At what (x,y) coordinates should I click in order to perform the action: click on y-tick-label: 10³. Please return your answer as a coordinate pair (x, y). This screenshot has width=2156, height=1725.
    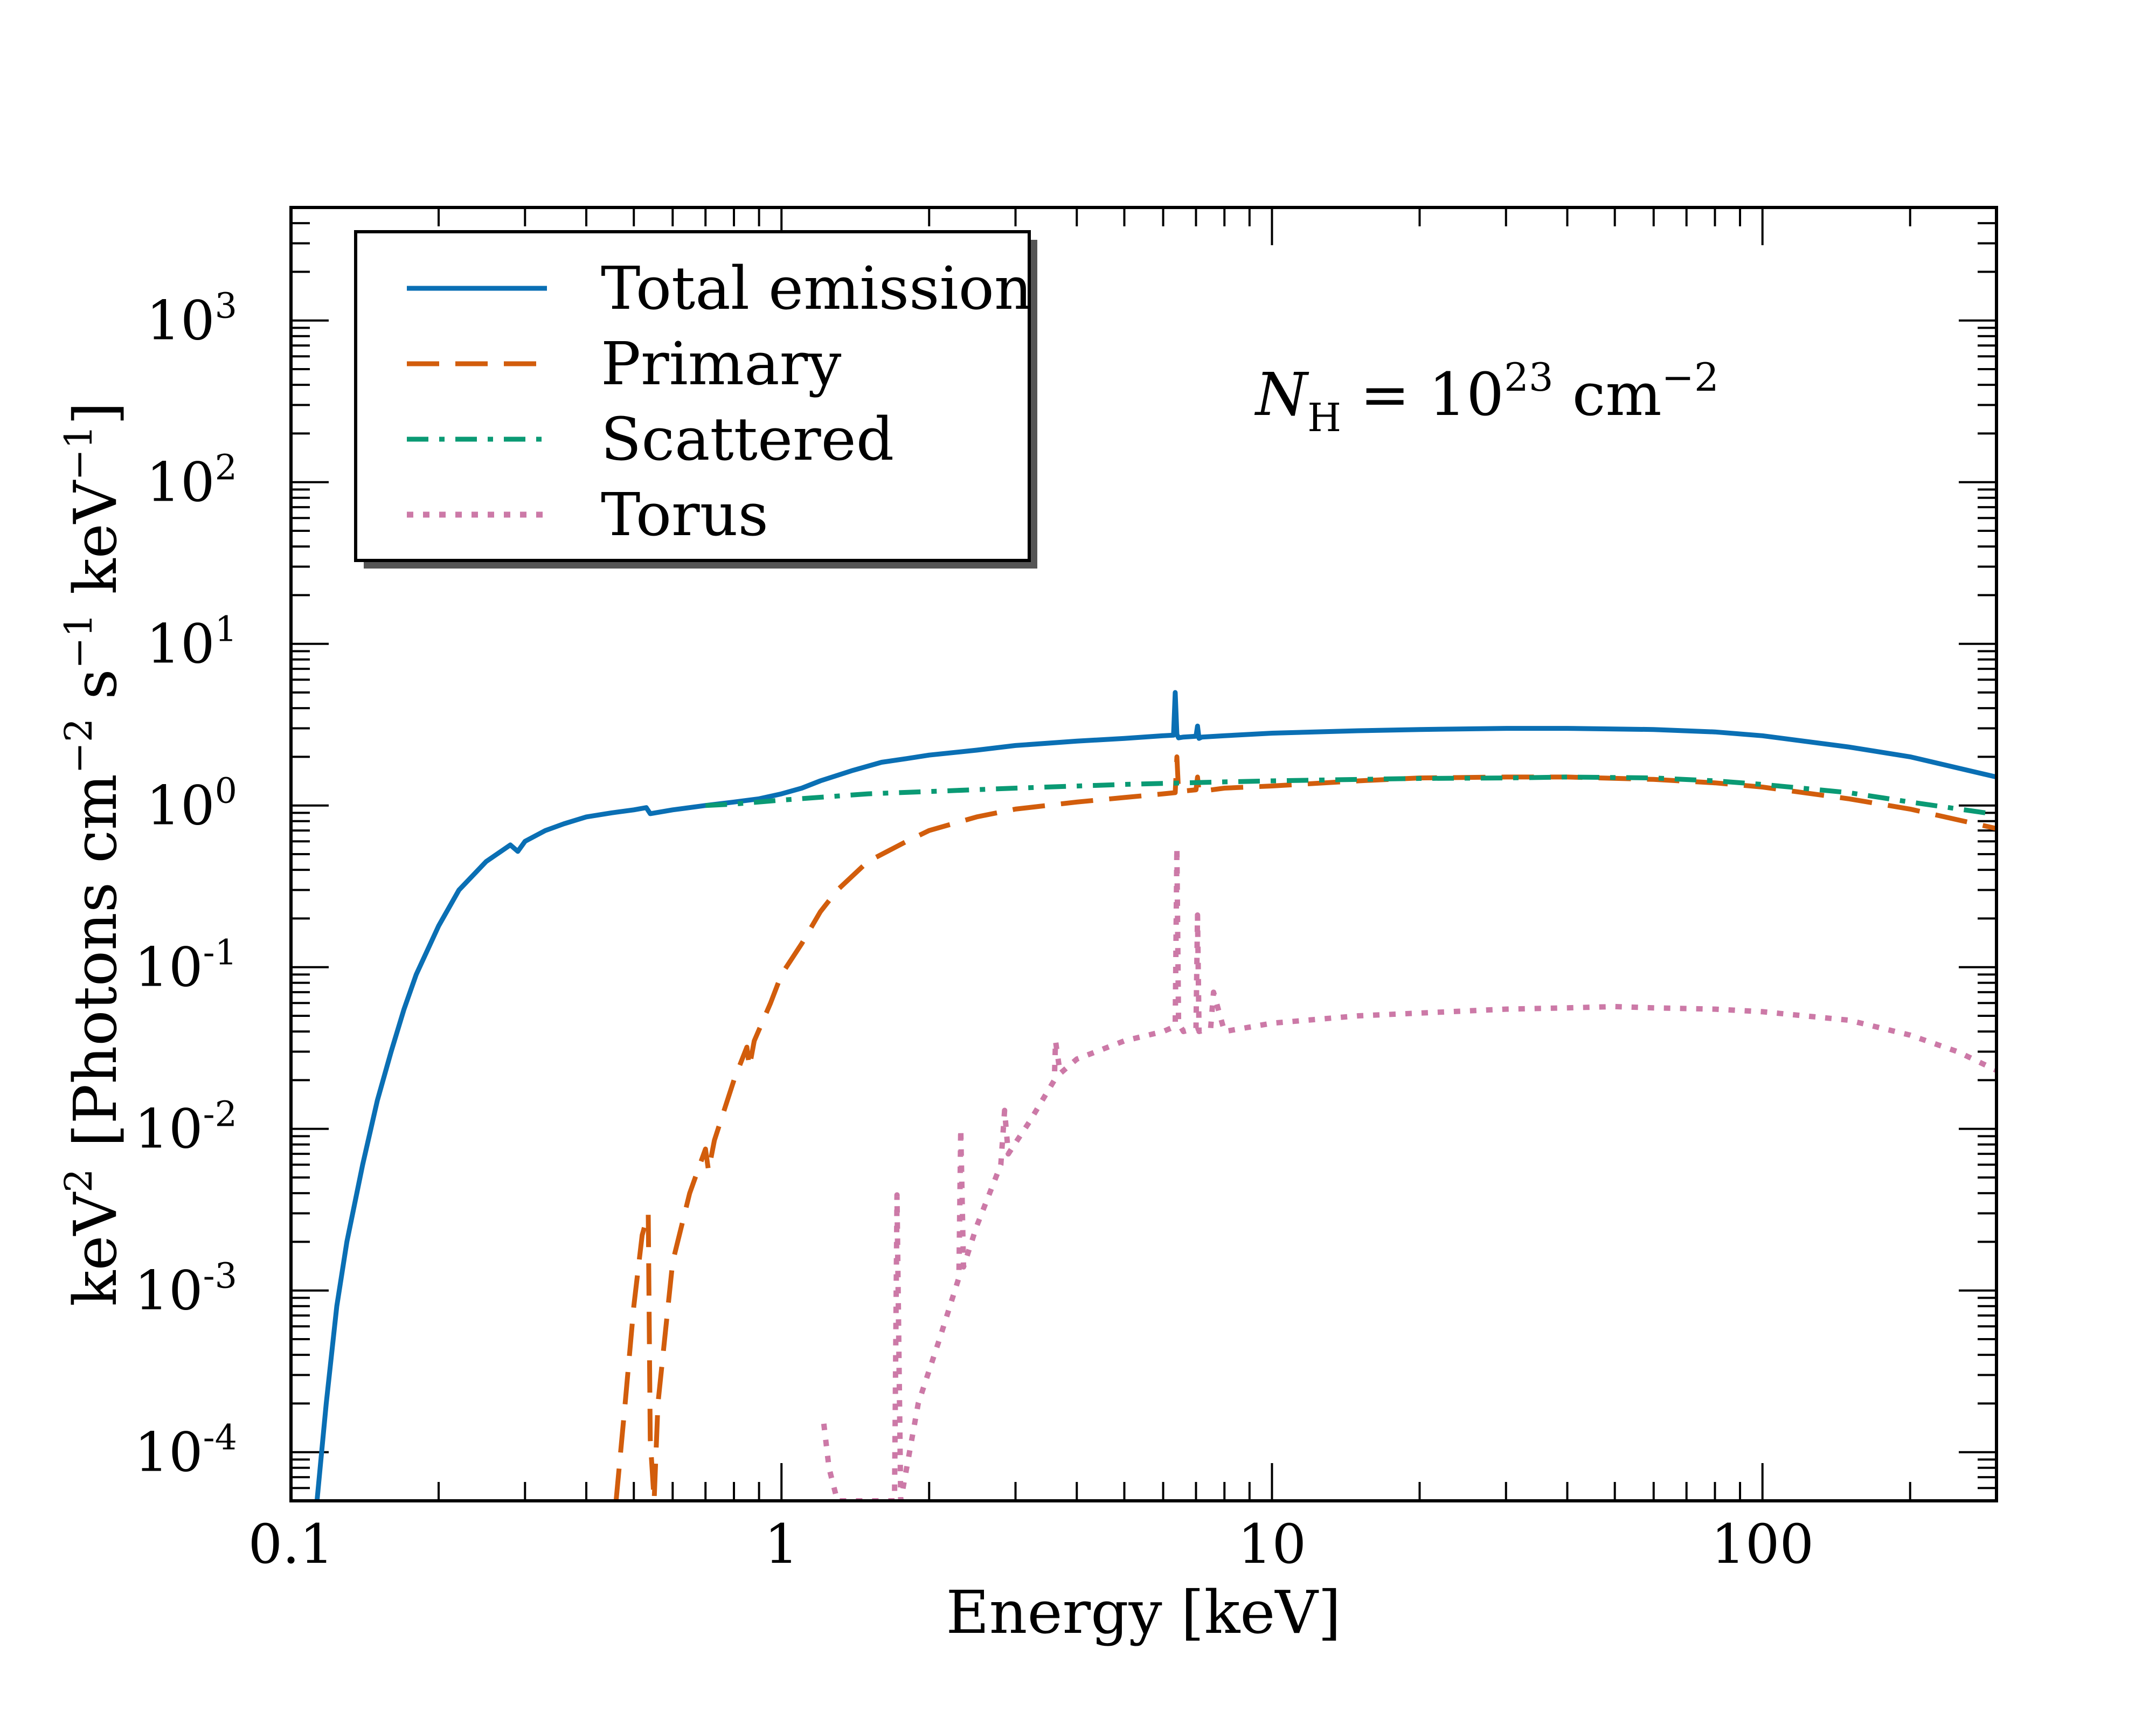
    Looking at the image, I should click on (191, 319).